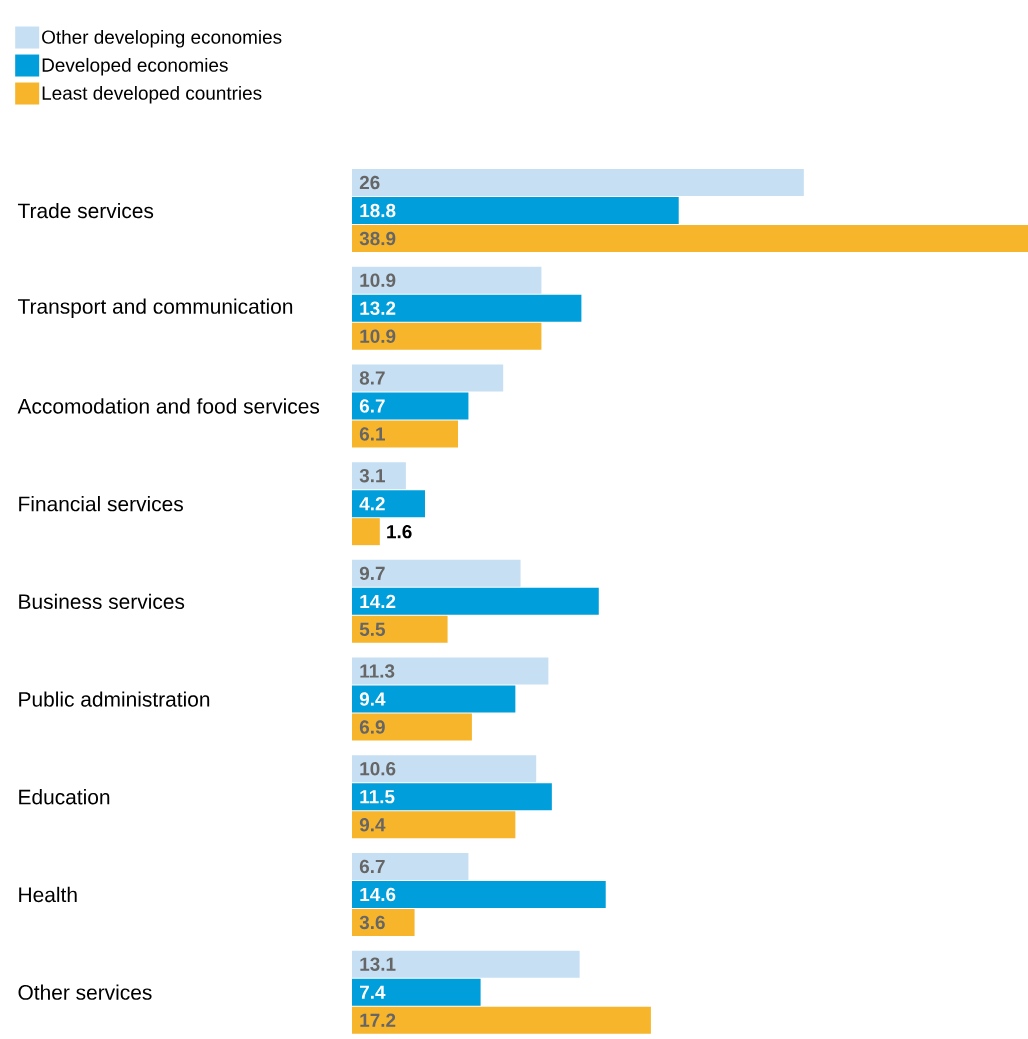  I want to click on legend-label: Least developed countries, so click(152, 94).